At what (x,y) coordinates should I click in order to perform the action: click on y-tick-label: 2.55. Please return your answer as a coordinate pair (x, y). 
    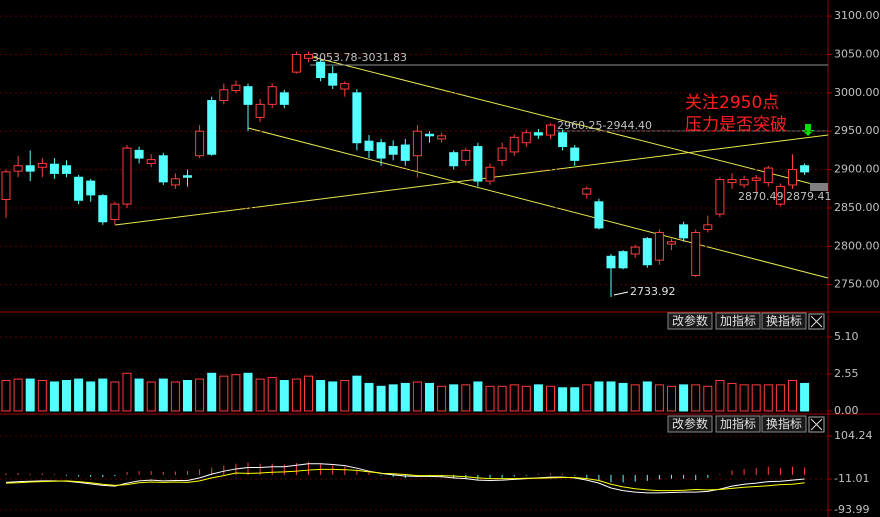
    Looking at the image, I should click on (846, 373).